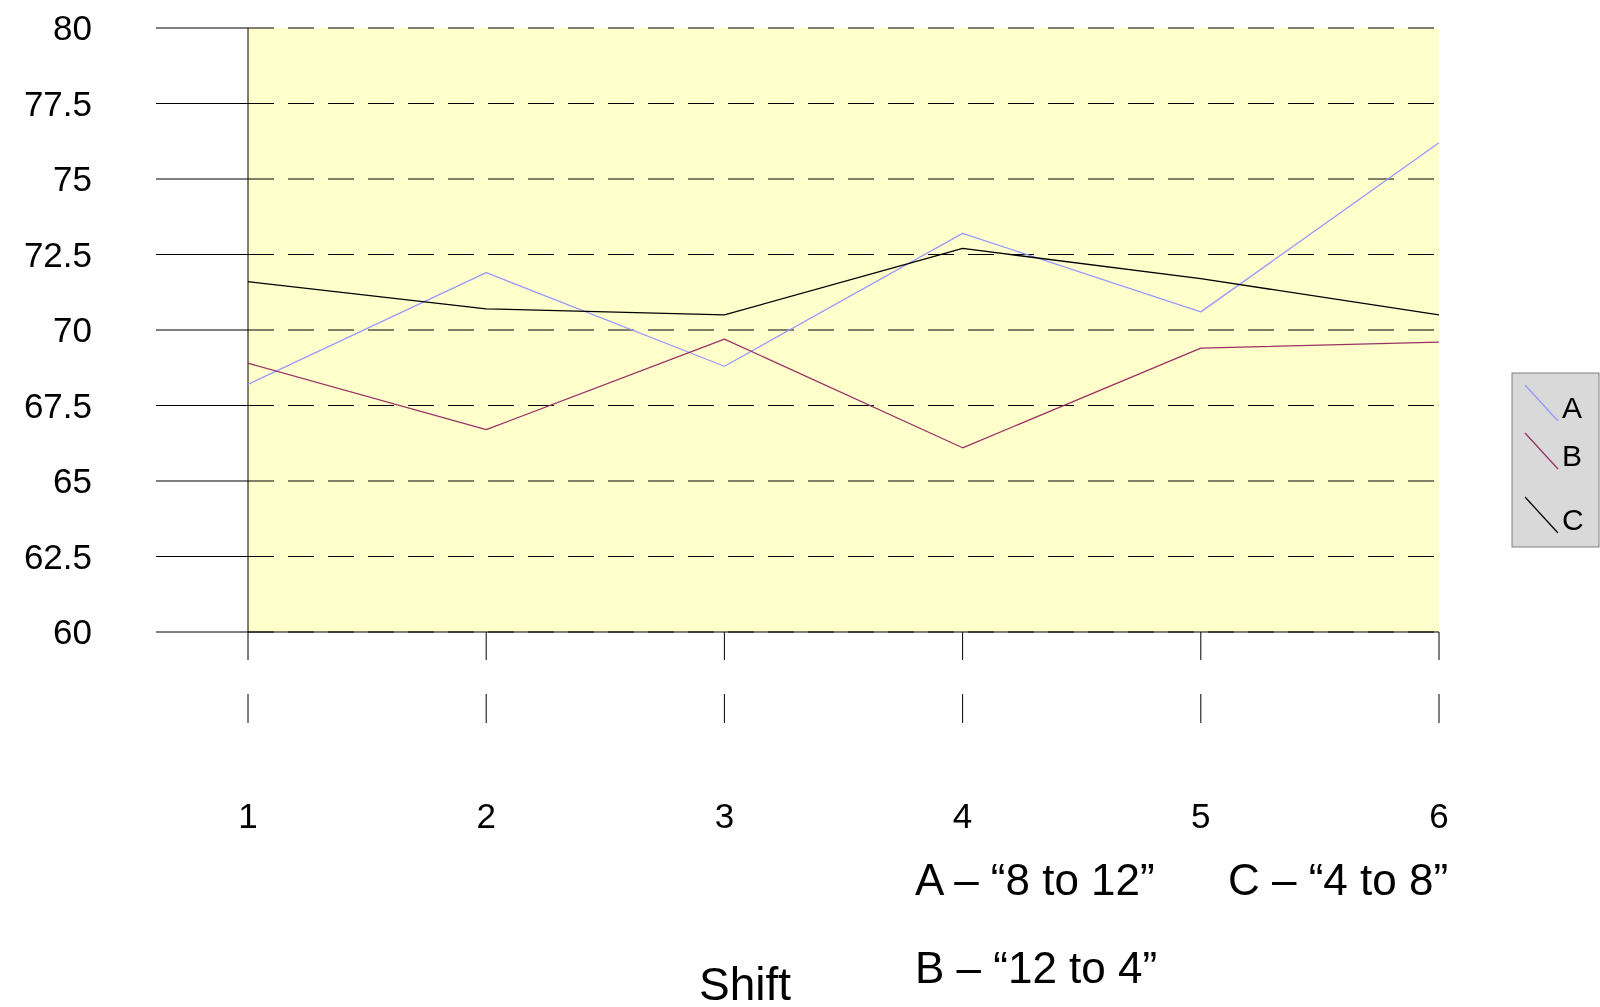 This screenshot has height=1007, width=1600. I want to click on x-tick-label: 5, so click(1201, 815).